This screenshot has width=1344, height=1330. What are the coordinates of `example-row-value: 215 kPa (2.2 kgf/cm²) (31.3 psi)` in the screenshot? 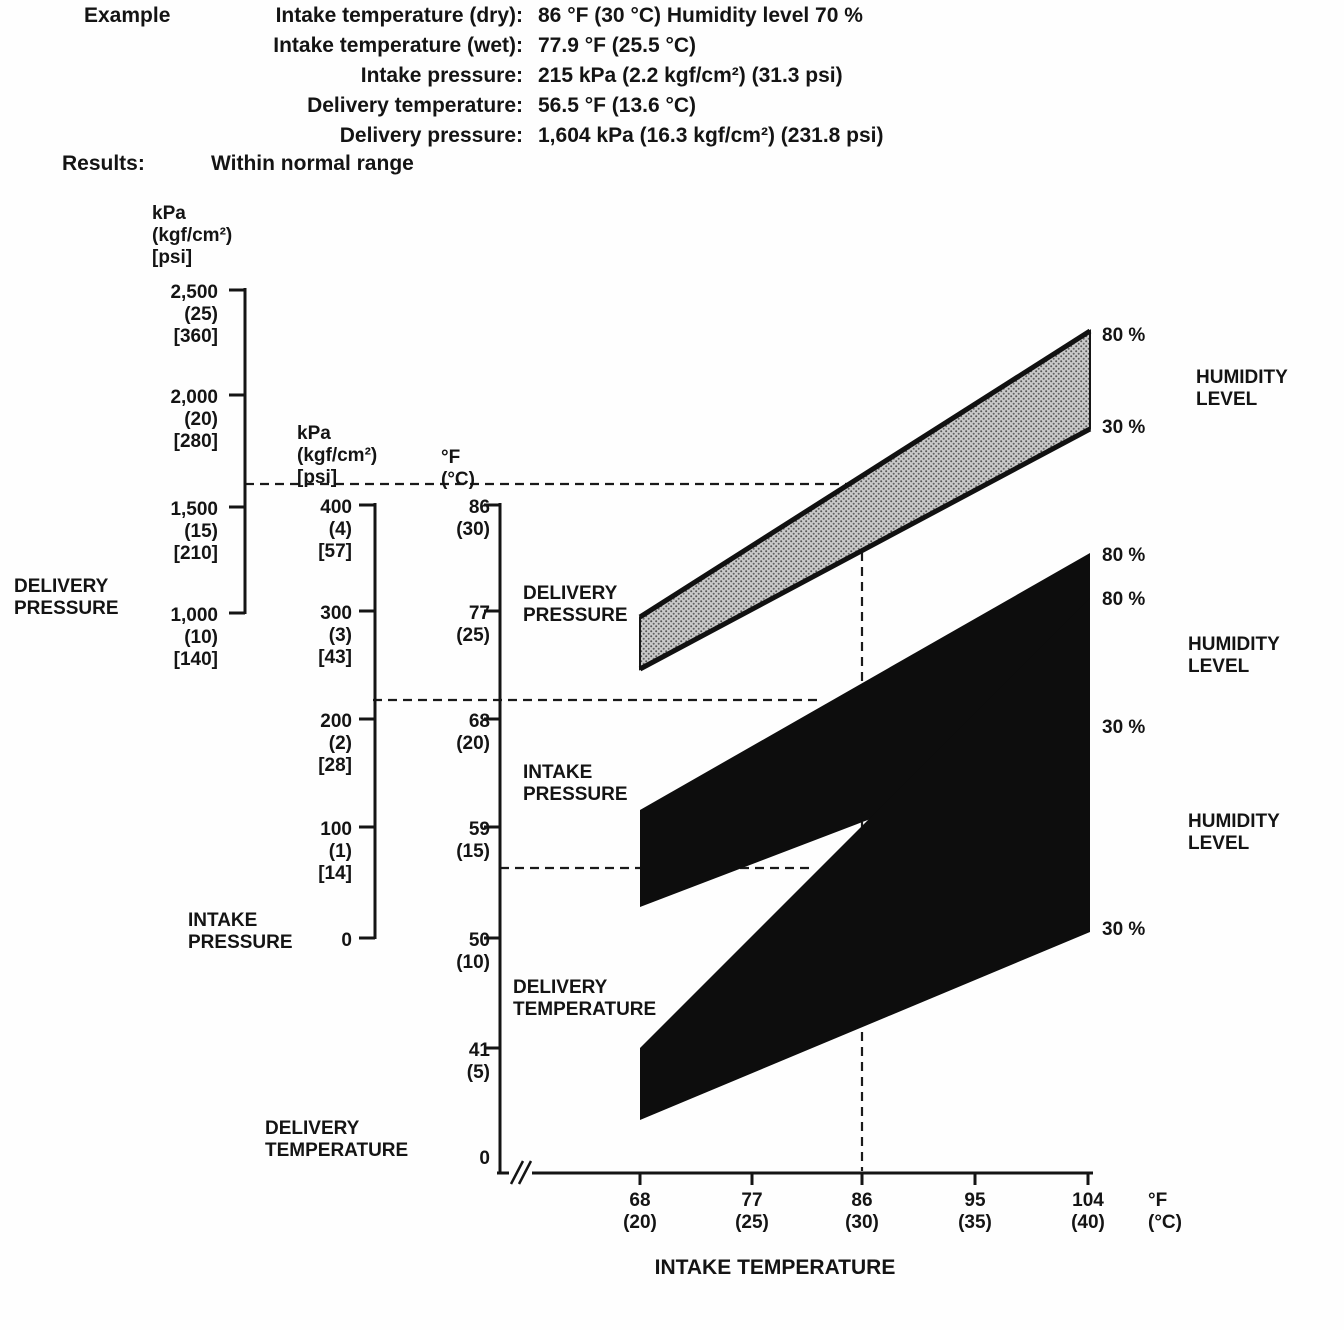 It's located at (690, 75).